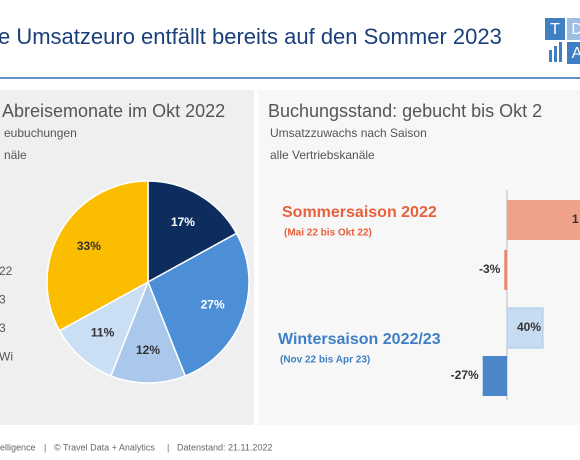 This screenshot has height=460, width=580. What do you see at coordinates (148, 350) in the screenshot?
I see `slice-label: 12%` at bounding box center [148, 350].